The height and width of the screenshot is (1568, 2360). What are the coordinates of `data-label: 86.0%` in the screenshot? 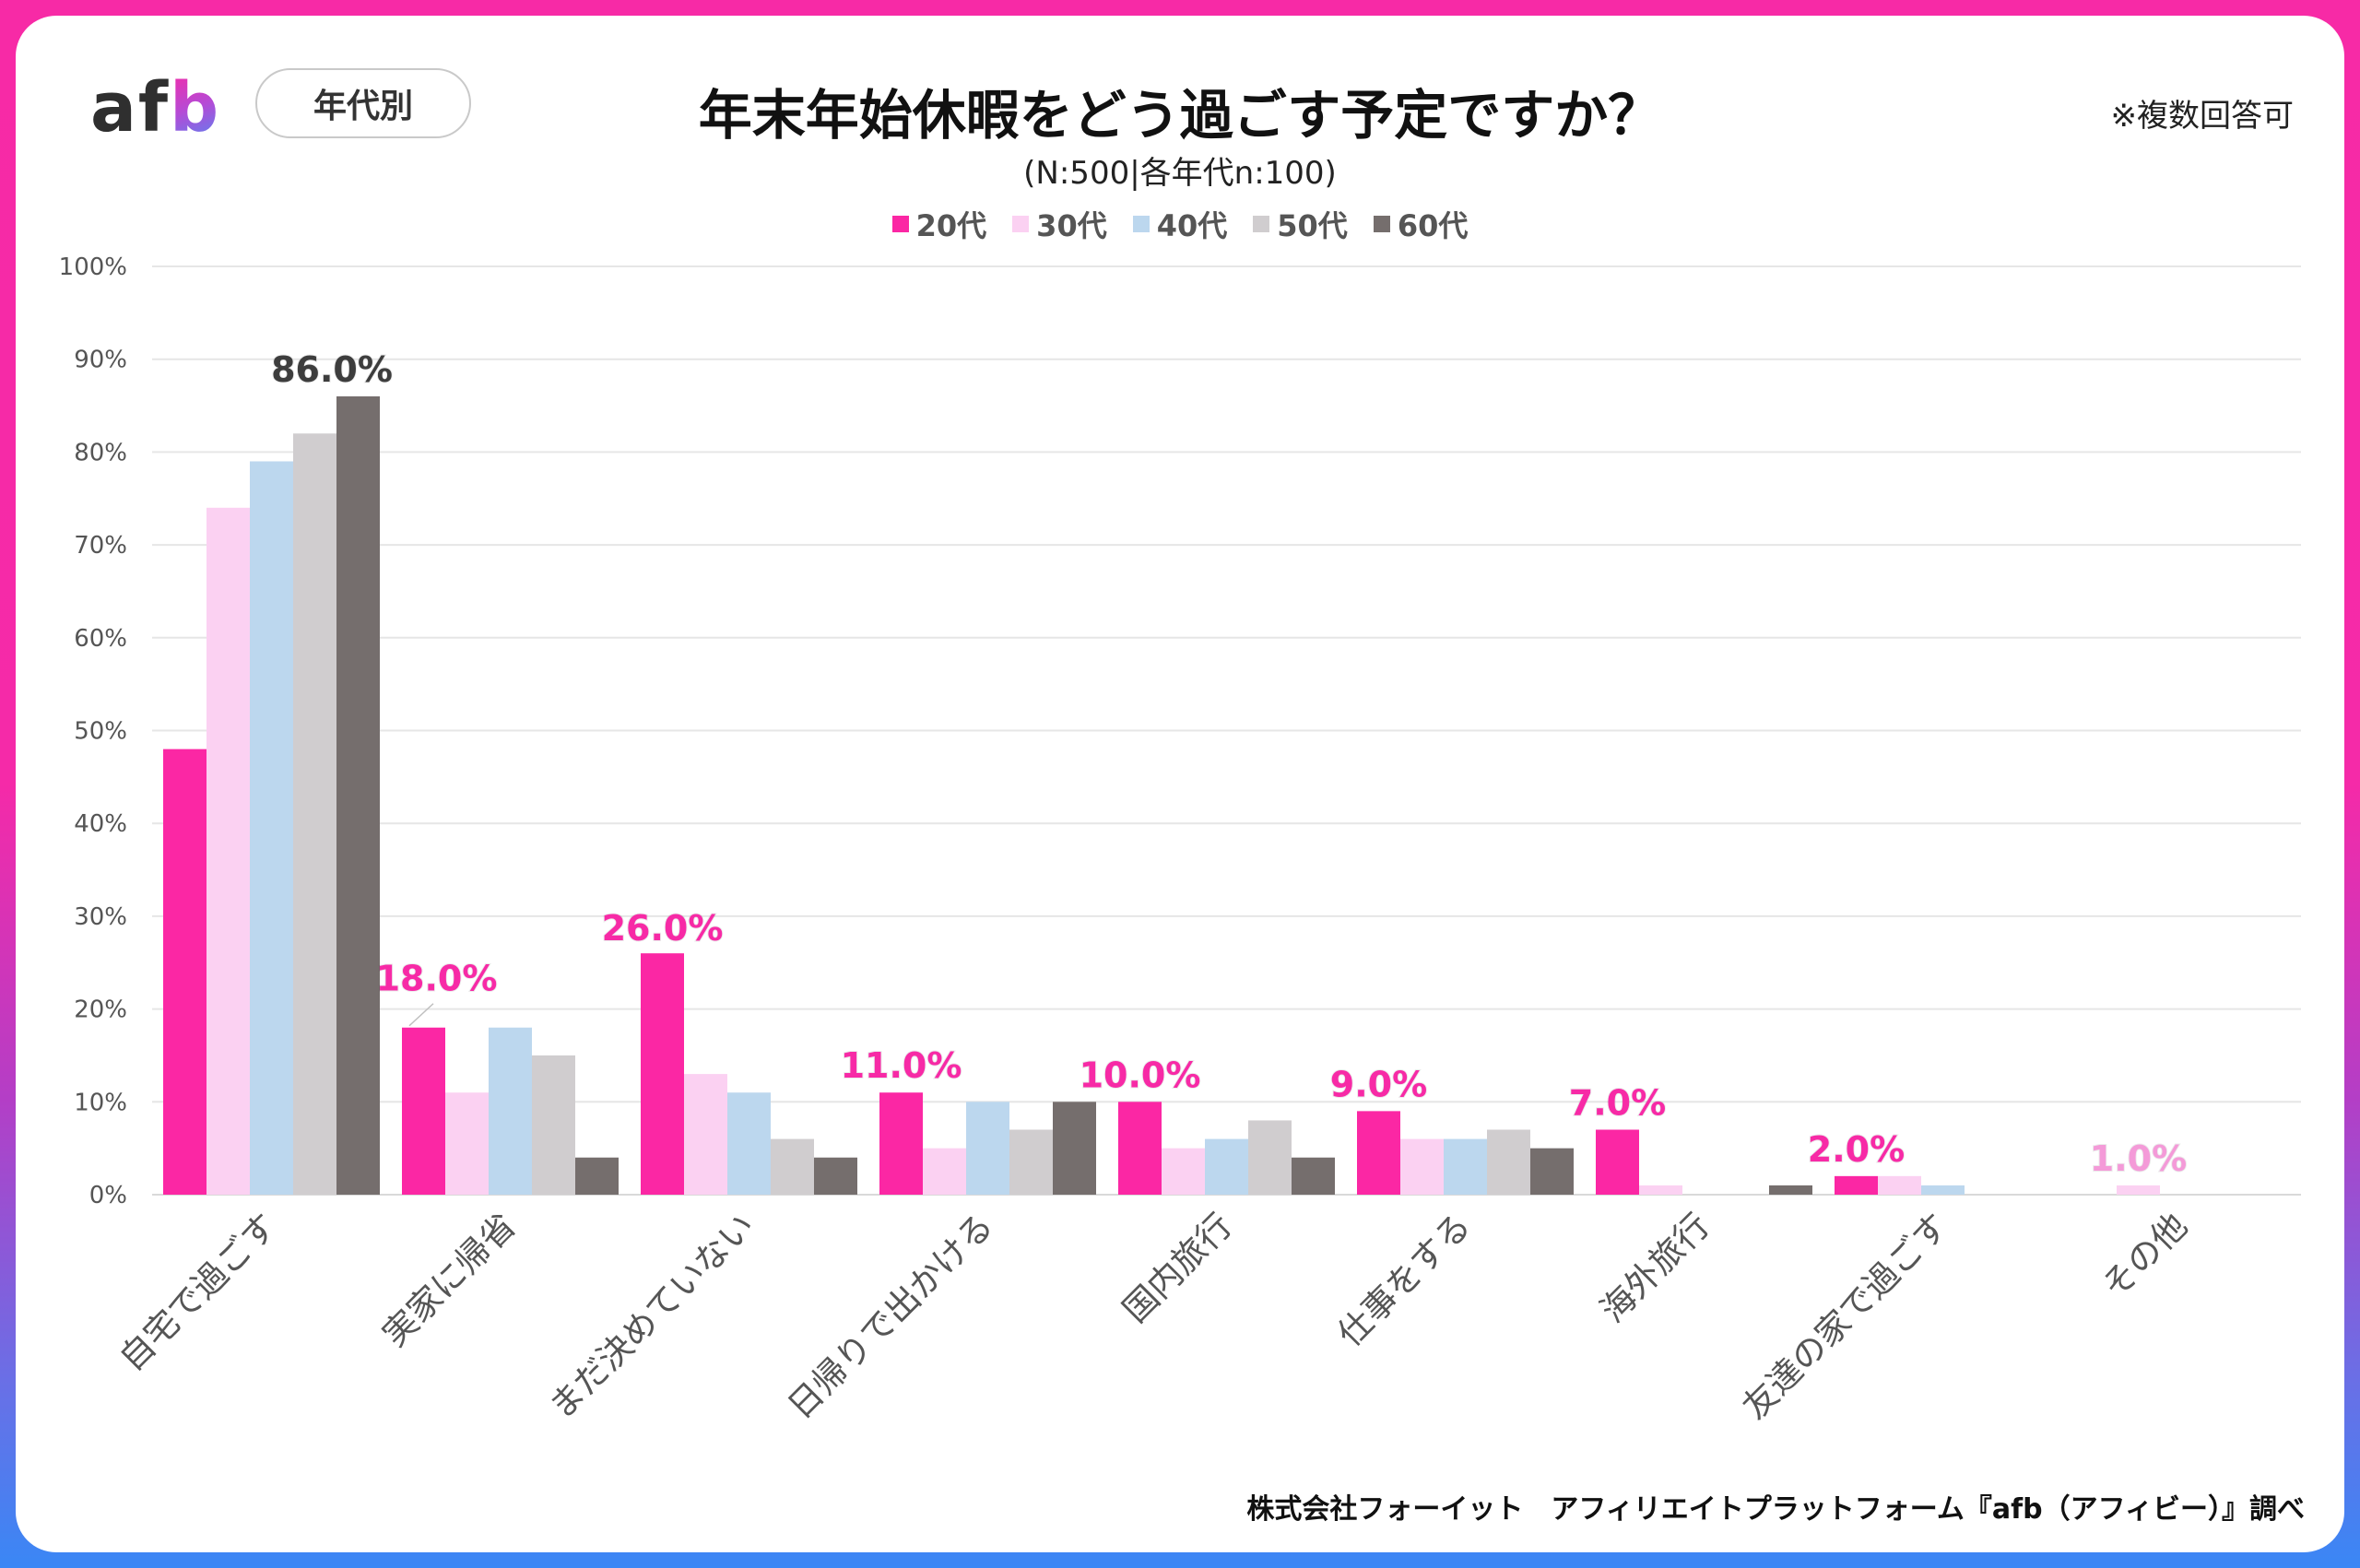 It's located at (332, 370).